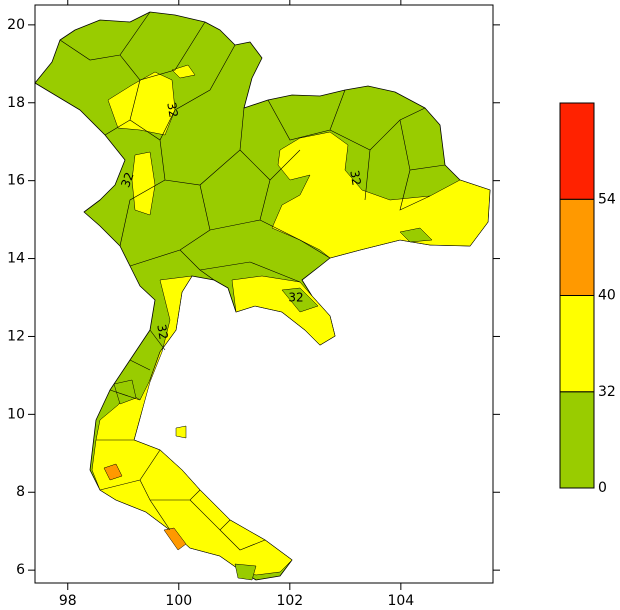  What do you see at coordinates (602, 488) in the screenshot?
I see `colorbar-label: 0` at bounding box center [602, 488].